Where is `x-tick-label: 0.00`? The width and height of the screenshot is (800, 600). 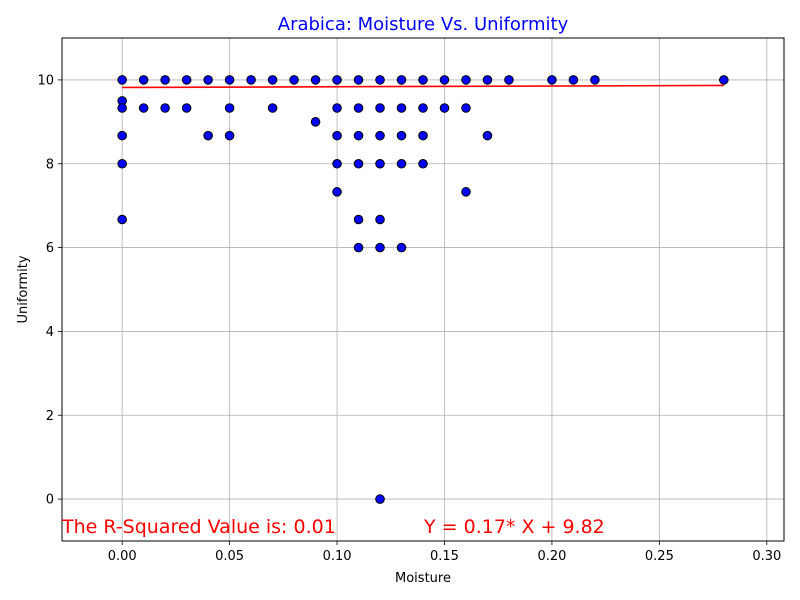 x-tick-label: 0.00 is located at coordinates (122, 556).